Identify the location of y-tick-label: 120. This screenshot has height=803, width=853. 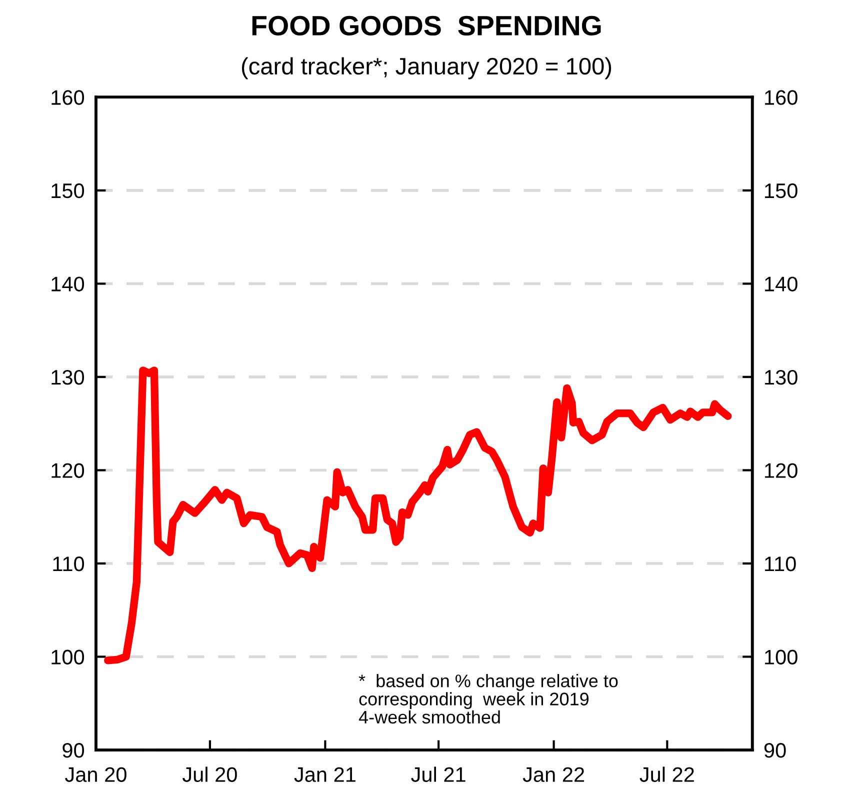
(68, 470).